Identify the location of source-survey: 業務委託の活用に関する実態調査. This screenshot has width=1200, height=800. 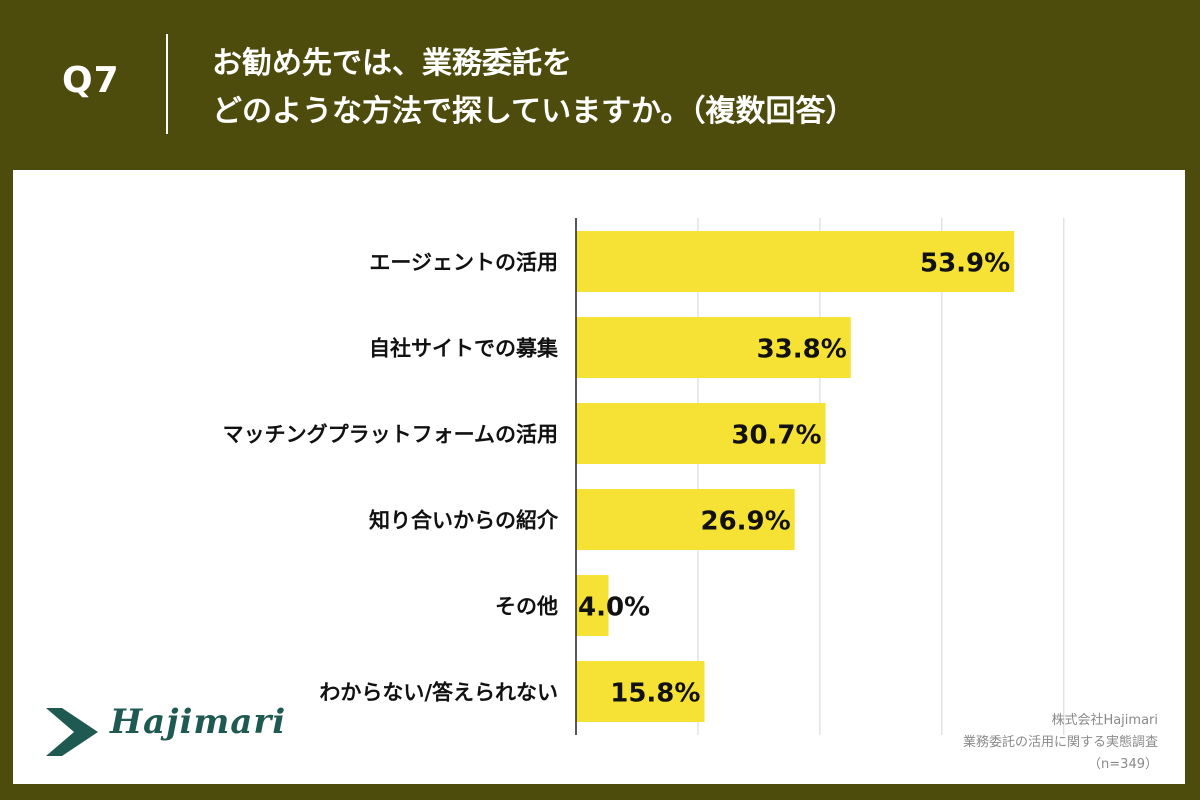
(1060, 742).